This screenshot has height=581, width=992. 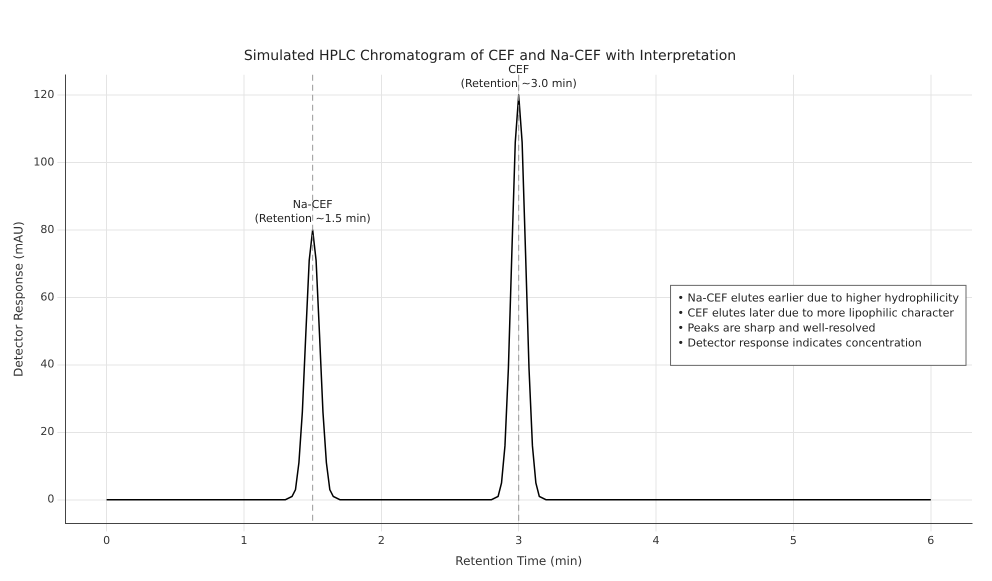 What do you see at coordinates (18, 299) in the screenshot?
I see `y-axis-title: Detector Response (mAU)` at bounding box center [18, 299].